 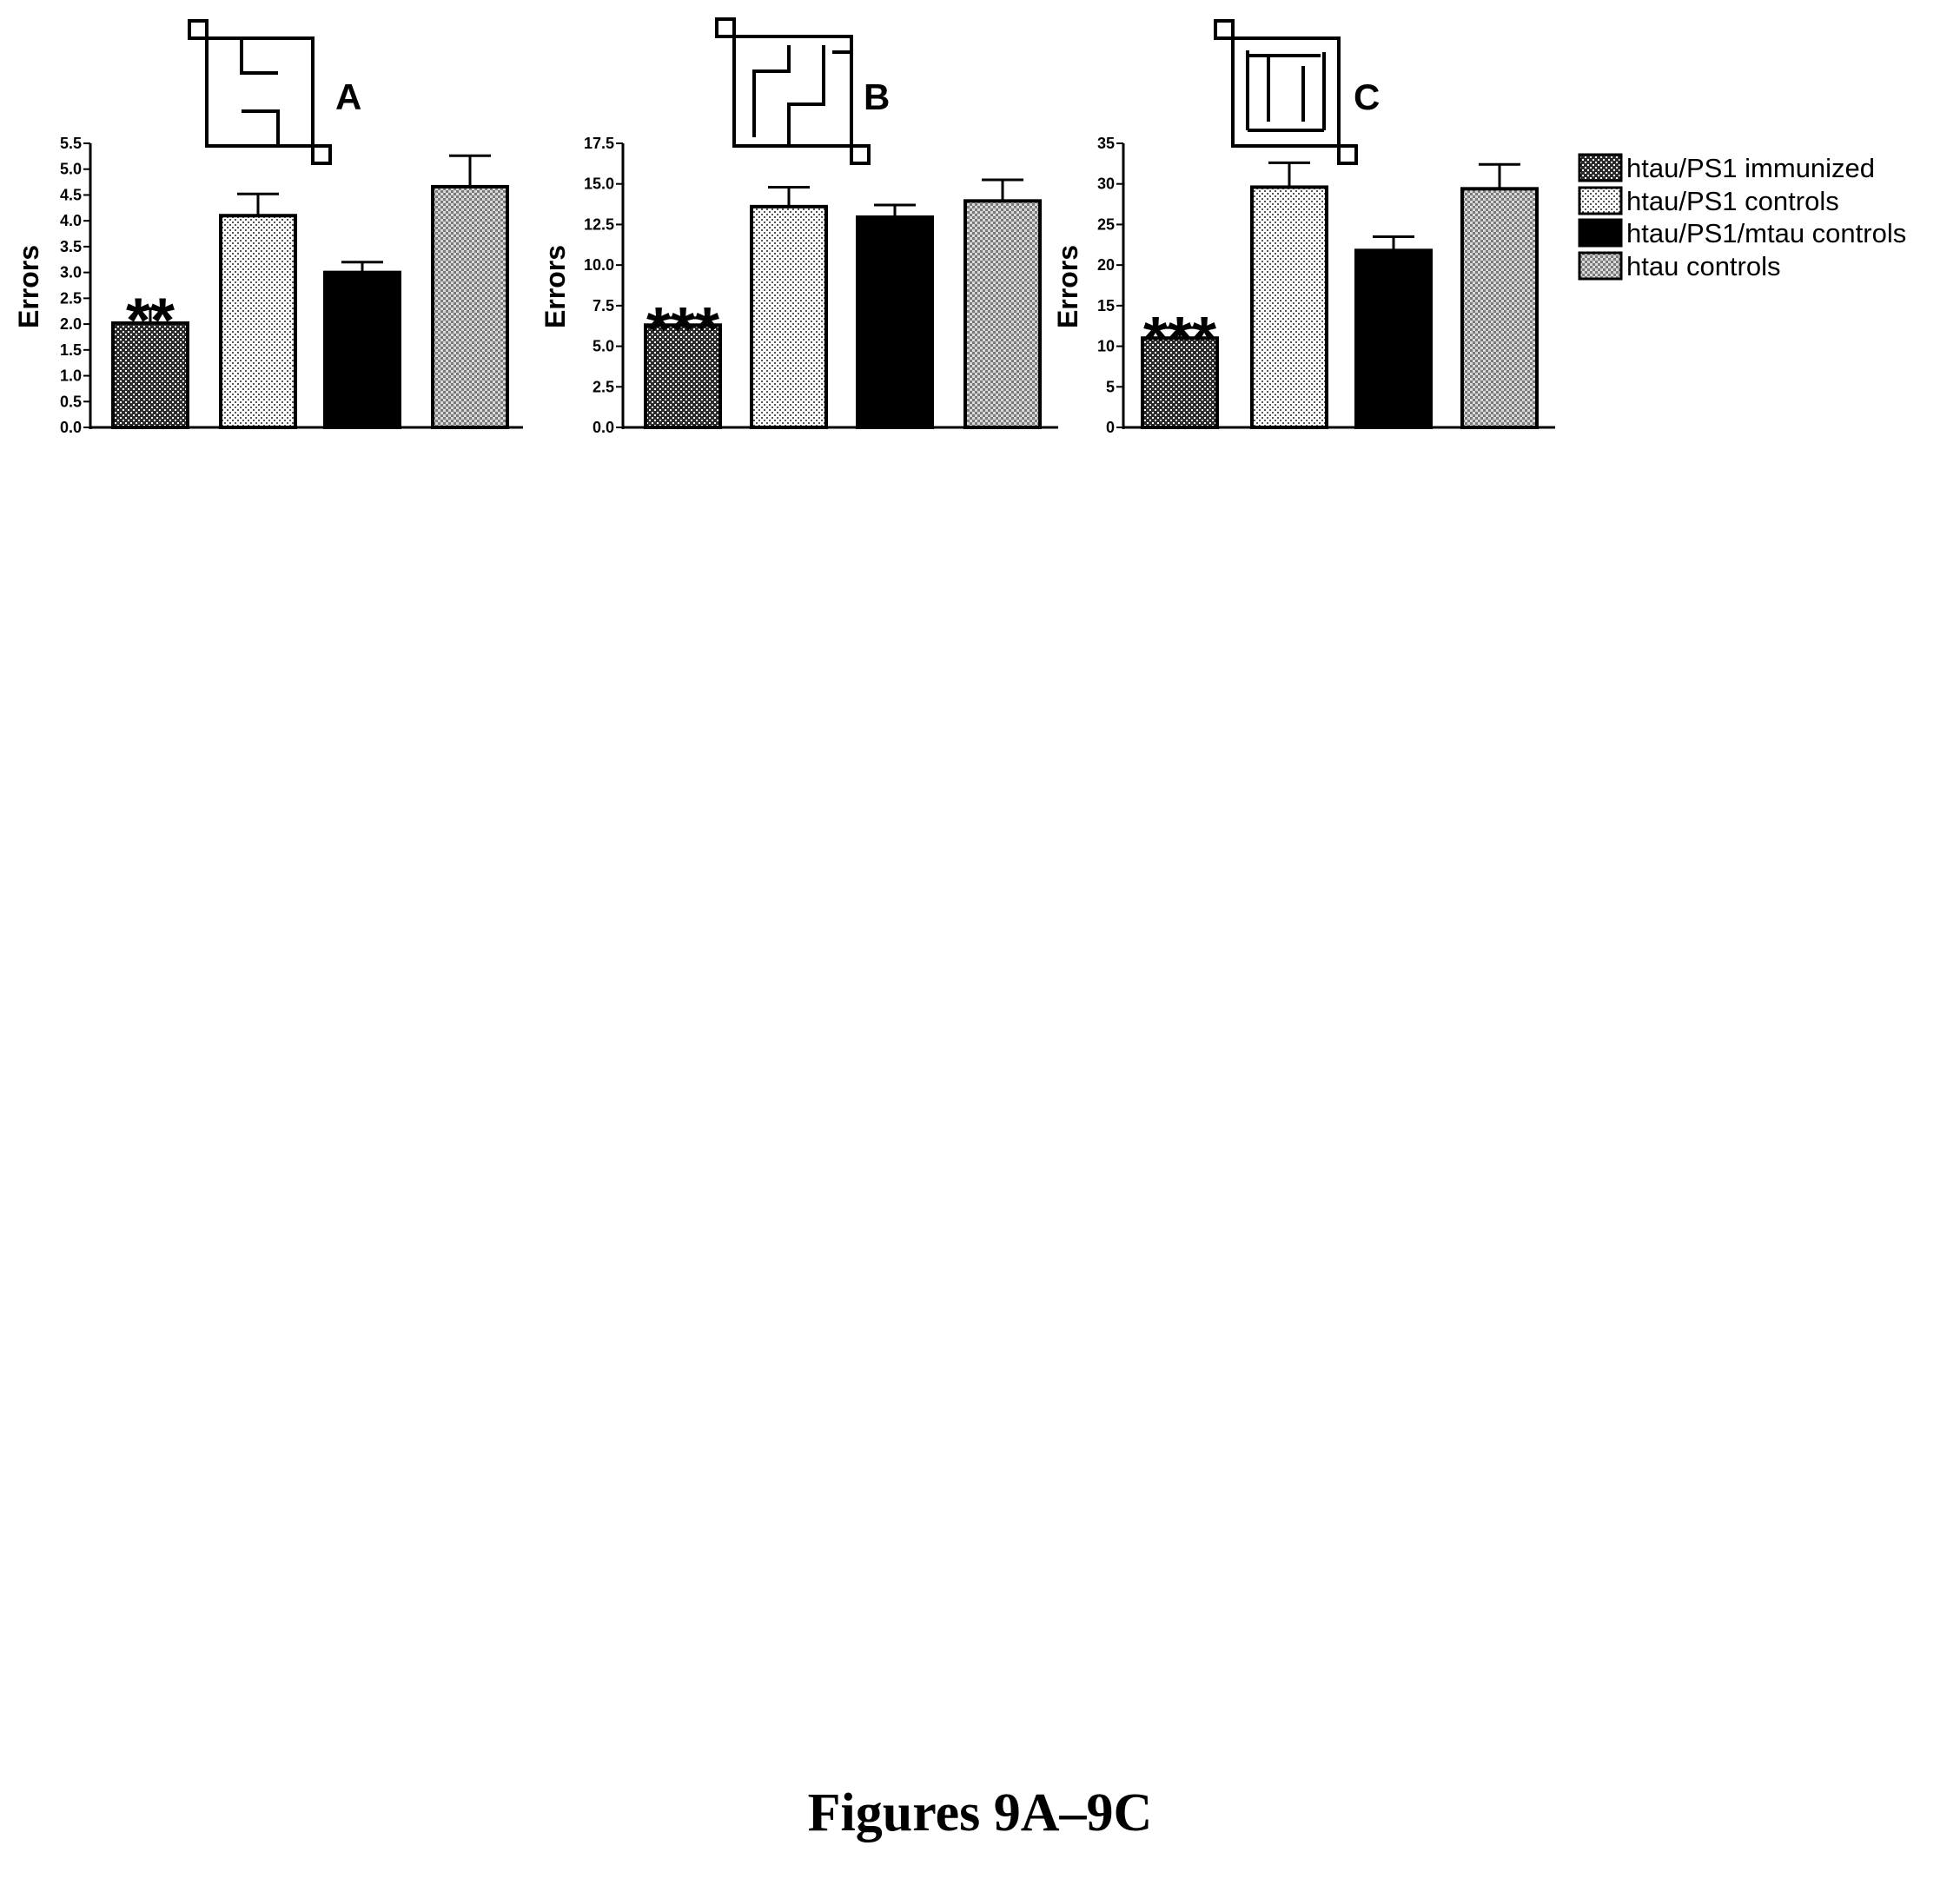 What do you see at coordinates (71, 324) in the screenshot?
I see `y-tick-label: 2.0` at bounding box center [71, 324].